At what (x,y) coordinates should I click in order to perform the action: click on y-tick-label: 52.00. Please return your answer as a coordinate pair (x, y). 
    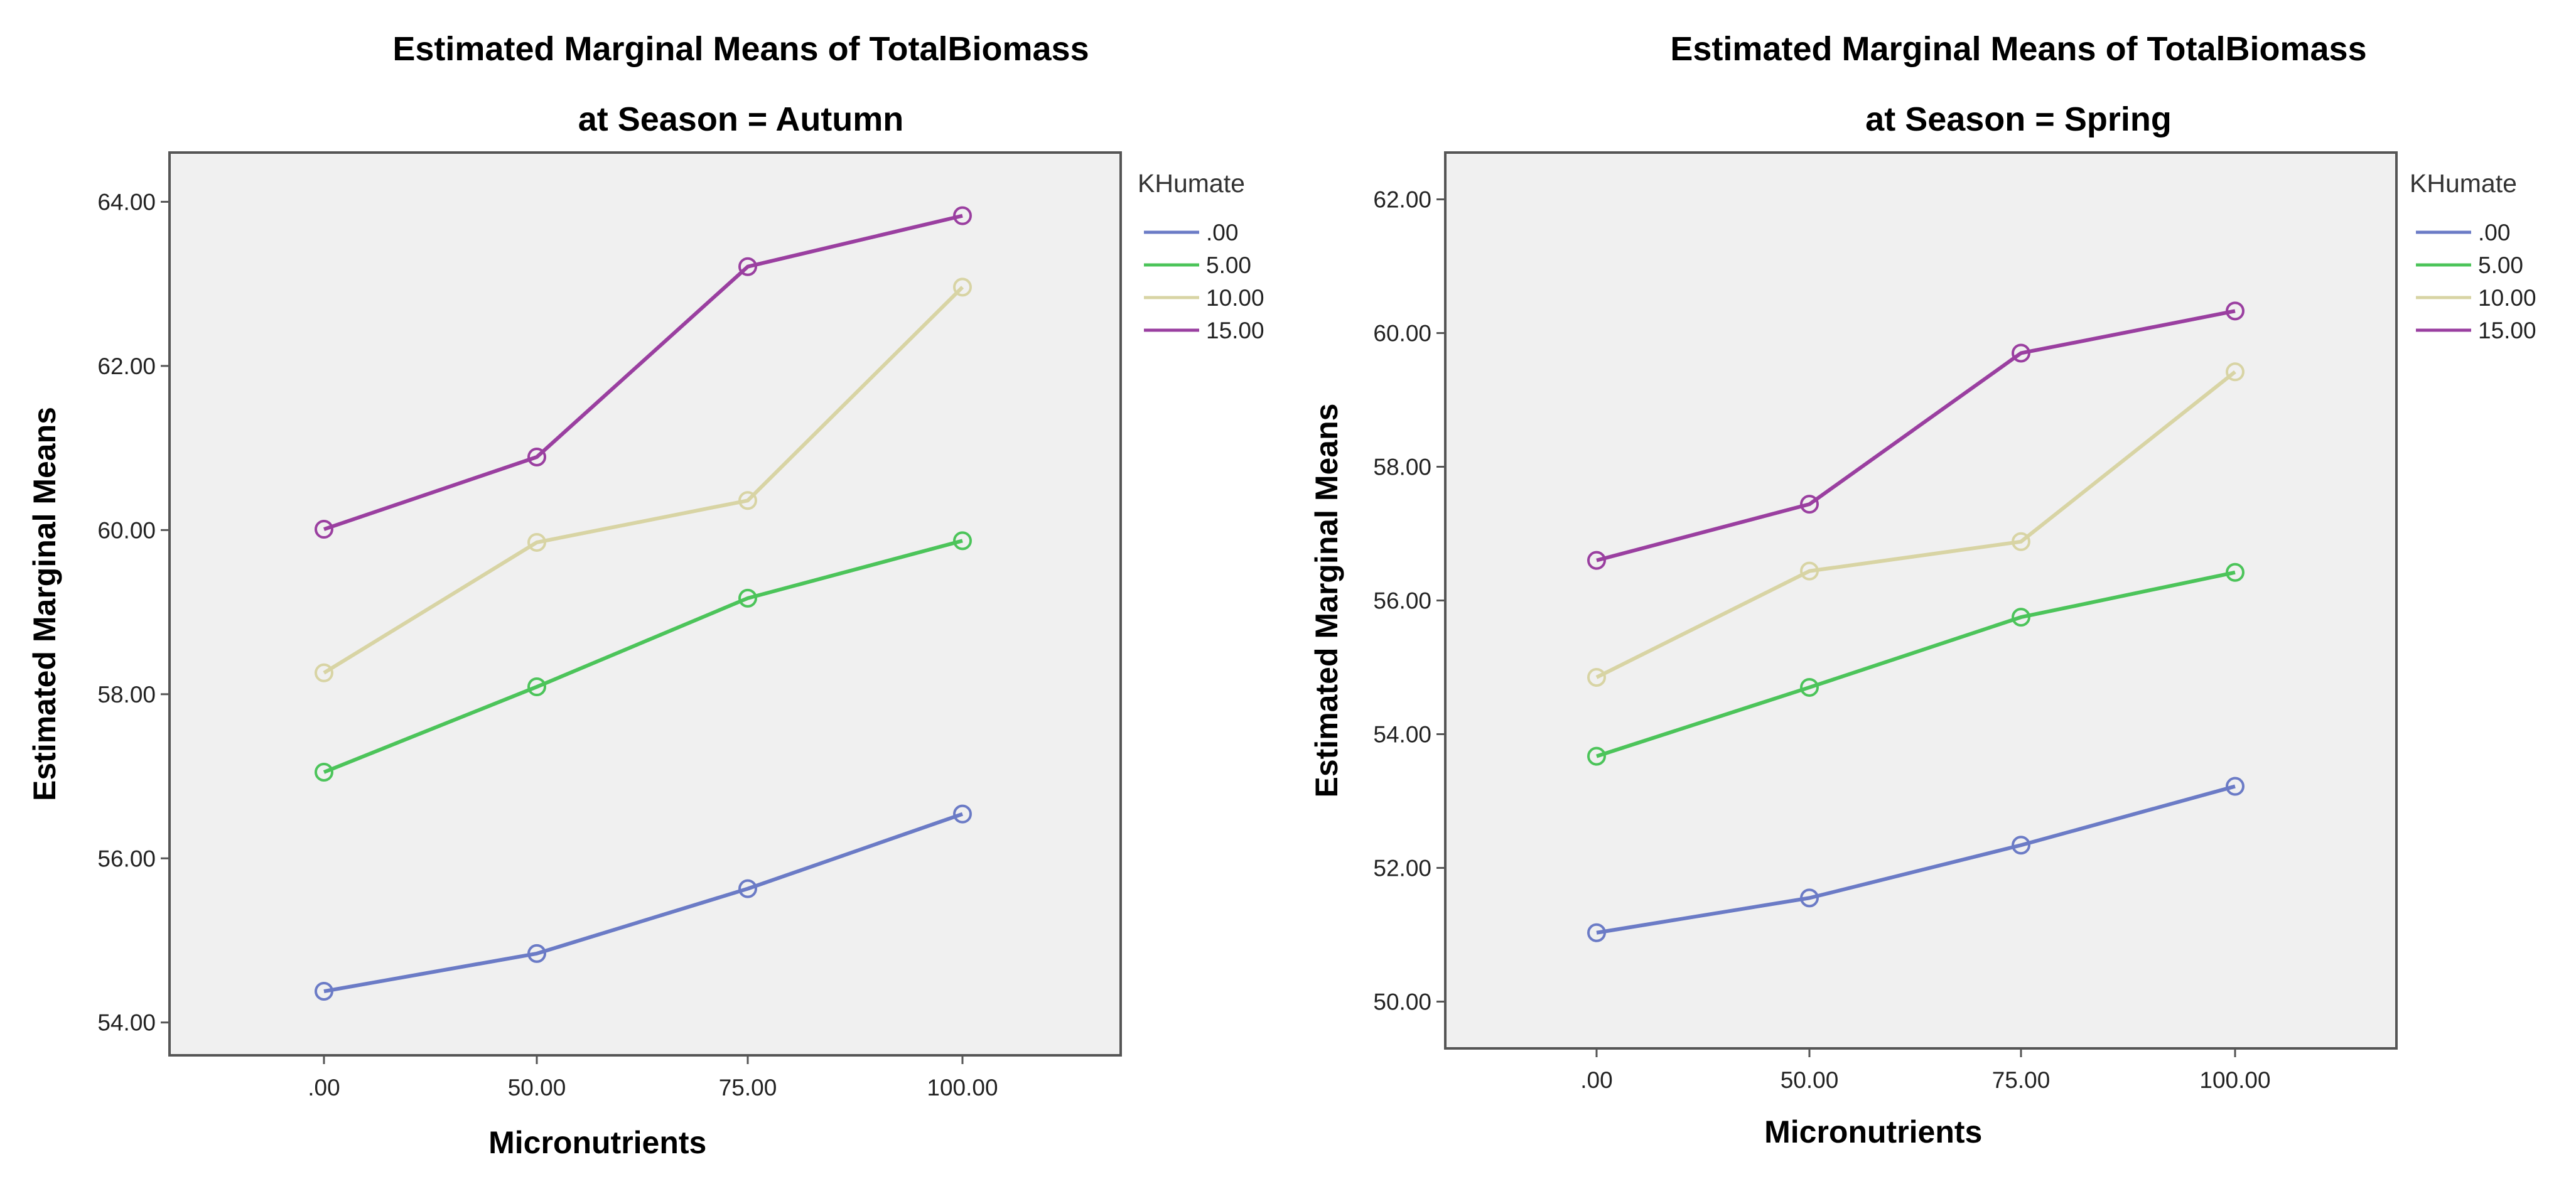
    Looking at the image, I should click on (1402, 868).